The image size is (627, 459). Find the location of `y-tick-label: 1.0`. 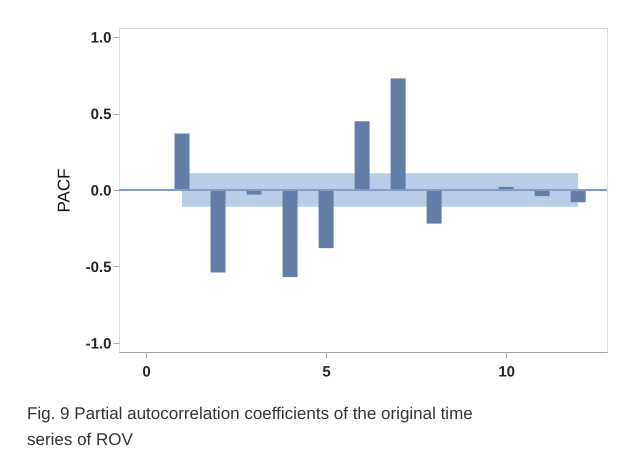

y-tick-label: 1.0 is located at coordinates (101, 38).